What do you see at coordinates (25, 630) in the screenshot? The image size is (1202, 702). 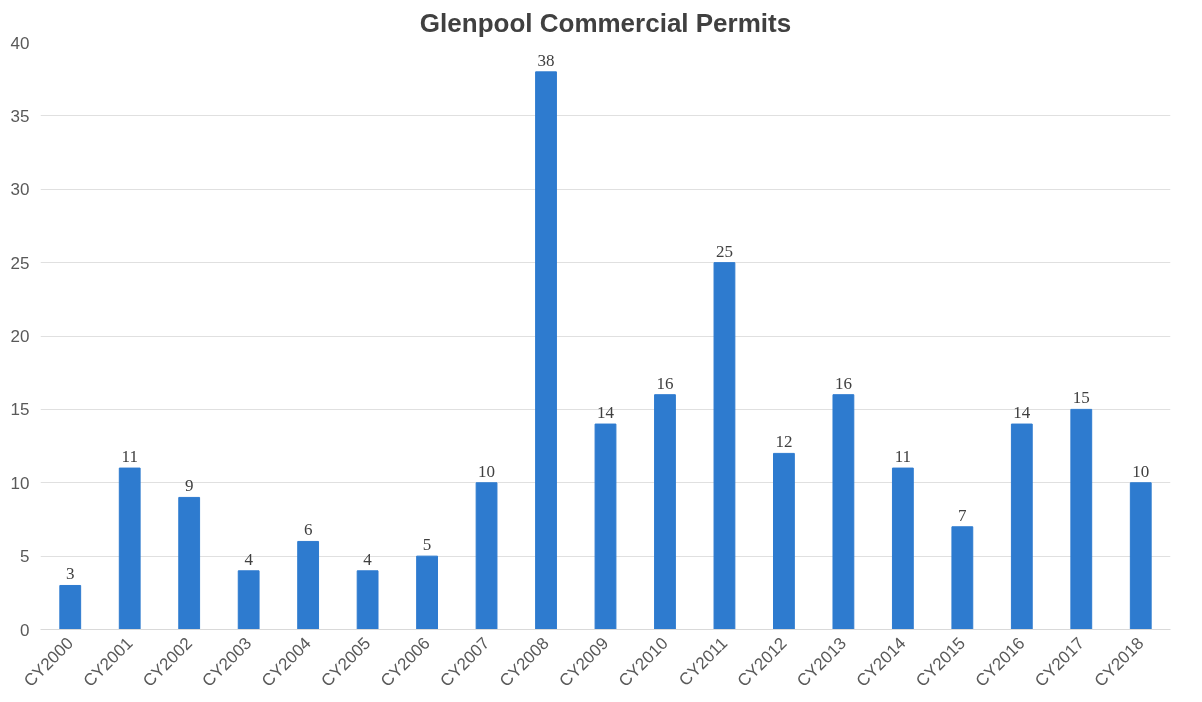 I see `y-tick-label: 0` at bounding box center [25, 630].